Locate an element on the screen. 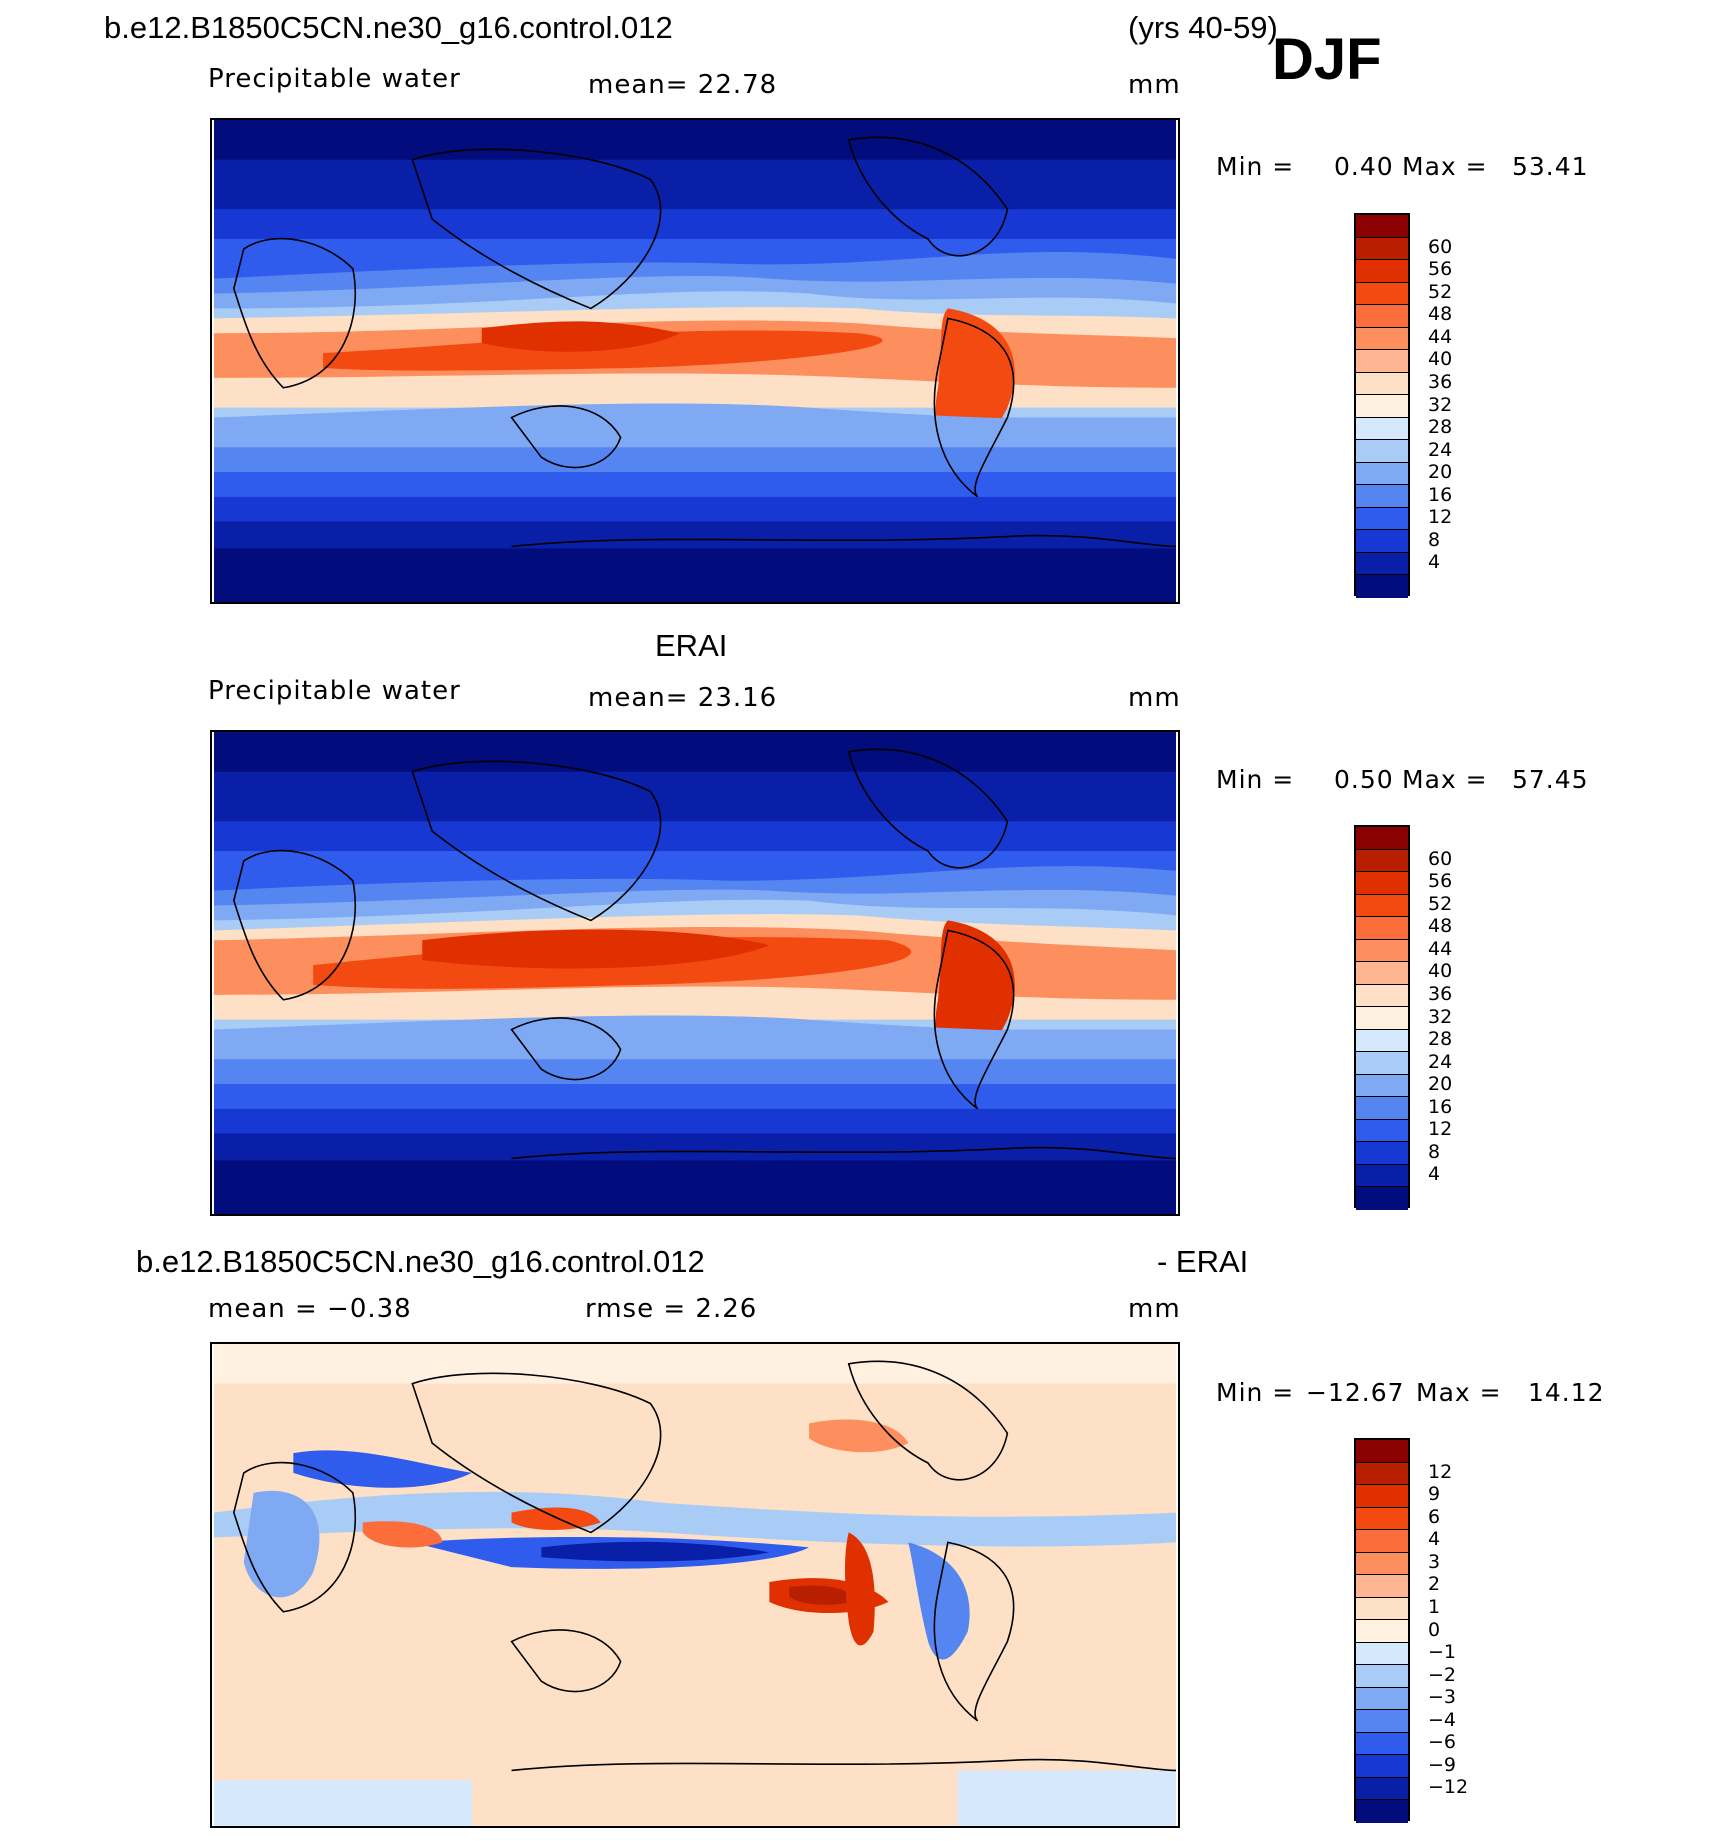 The image size is (1710, 1841). panel1-units-label: mm is located at coordinates (1154, 85).